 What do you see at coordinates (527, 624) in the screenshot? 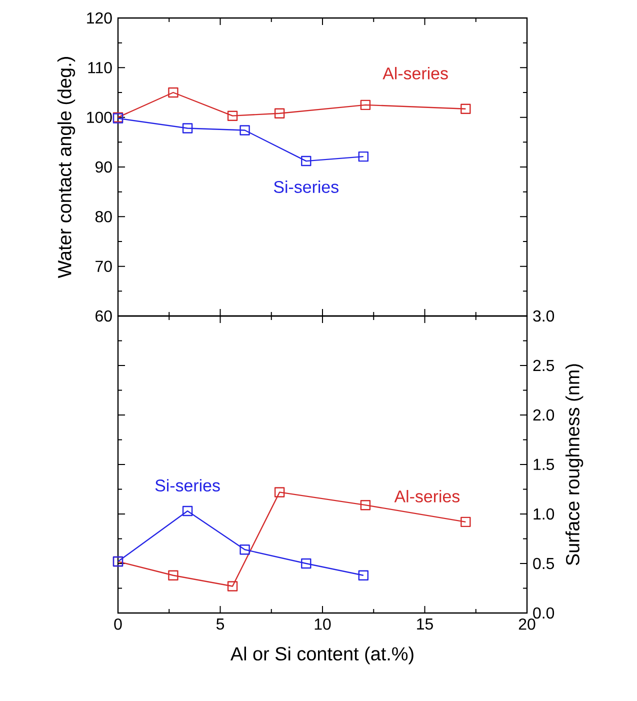
I see `x-tick-label: 20` at bounding box center [527, 624].